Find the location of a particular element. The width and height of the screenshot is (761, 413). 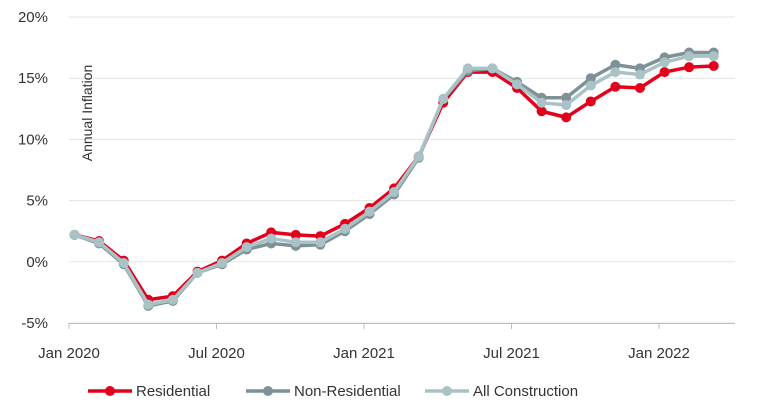

y-tick-label: 15% is located at coordinates (33, 78).